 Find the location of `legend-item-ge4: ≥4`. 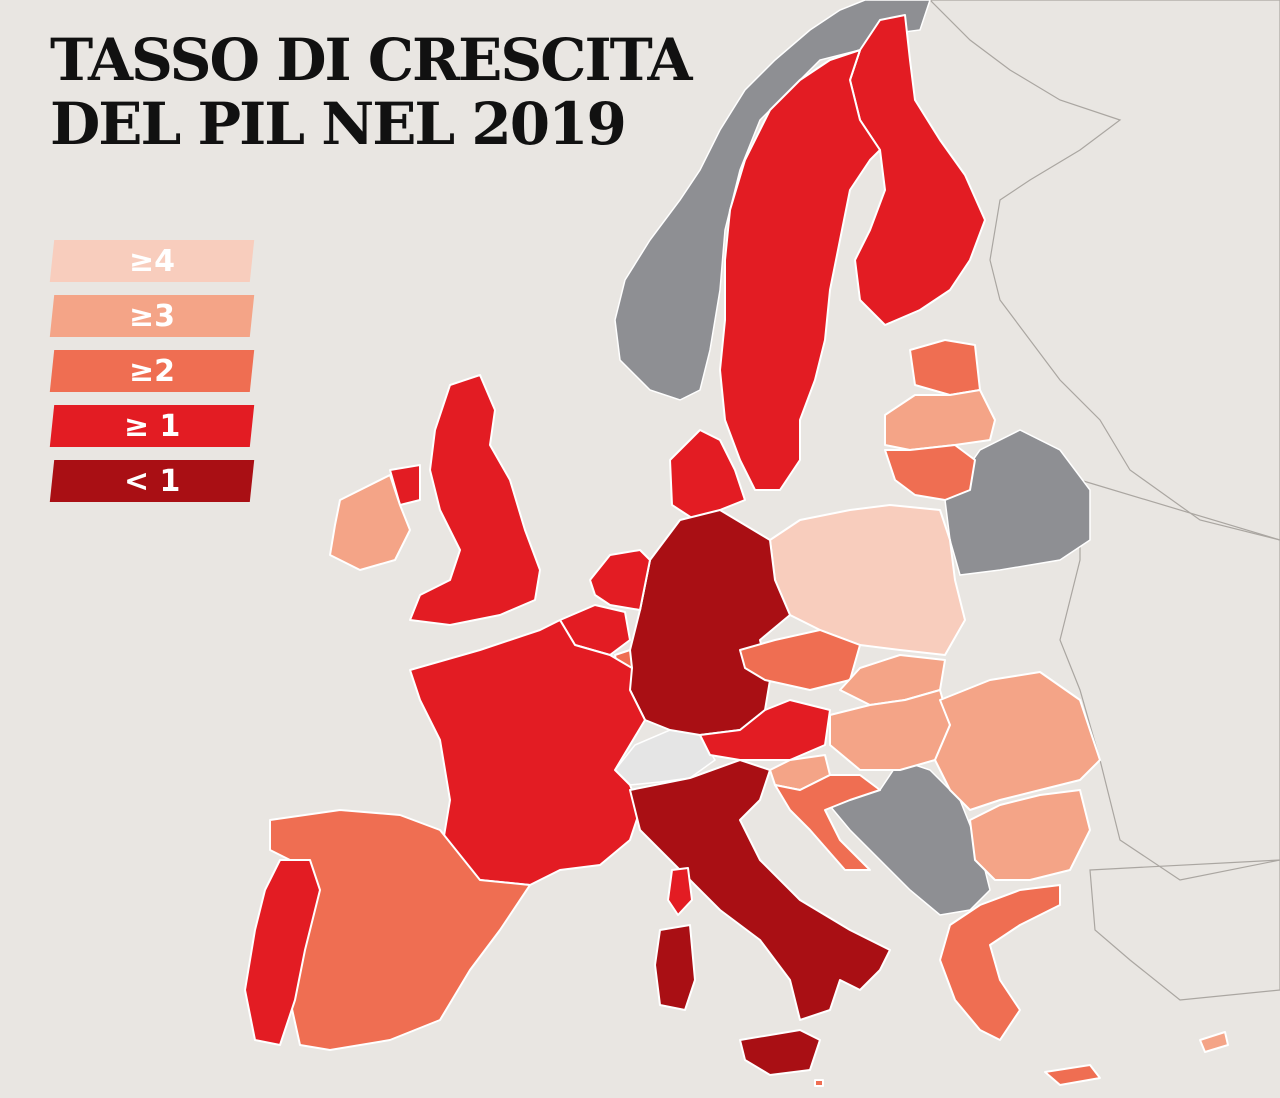

legend-item-ge4: ≥4 is located at coordinates (152, 261).